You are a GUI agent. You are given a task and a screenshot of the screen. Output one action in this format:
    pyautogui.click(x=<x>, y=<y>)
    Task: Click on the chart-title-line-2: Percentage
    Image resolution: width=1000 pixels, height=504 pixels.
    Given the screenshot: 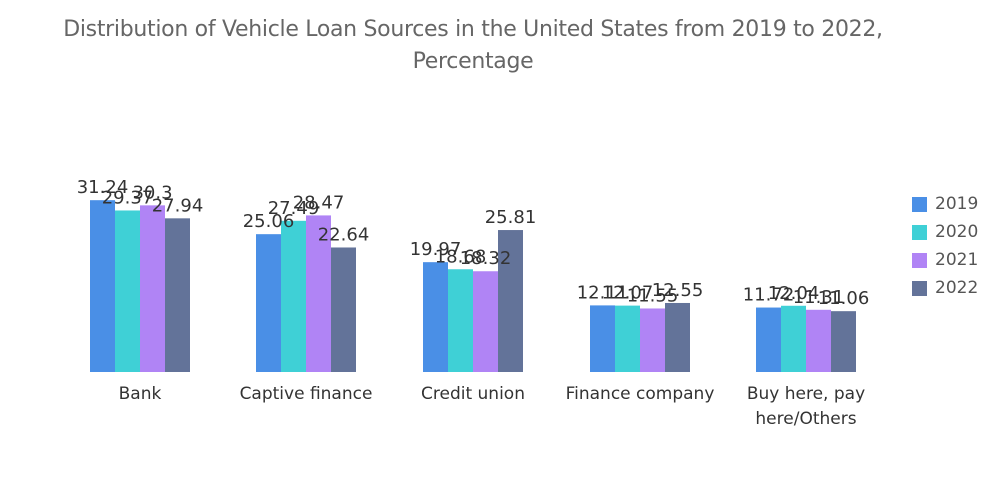 What is the action you would take?
    pyautogui.click(x=473, y=61)
    